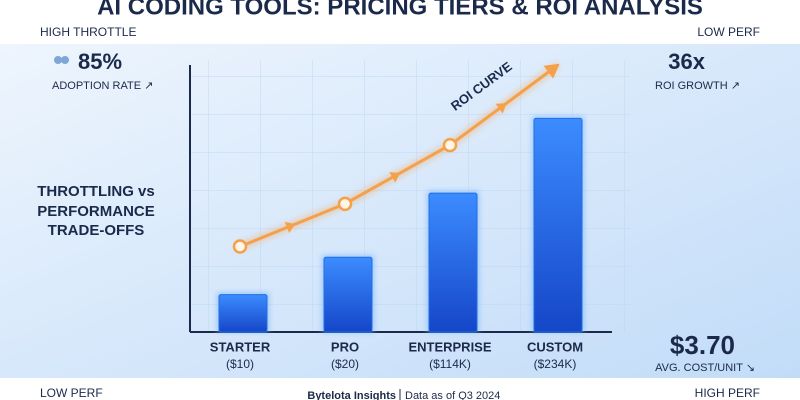  Describe the element at coordinates (345, 346) in the screenshot. I see `x-tick-label: PRO` at that location.